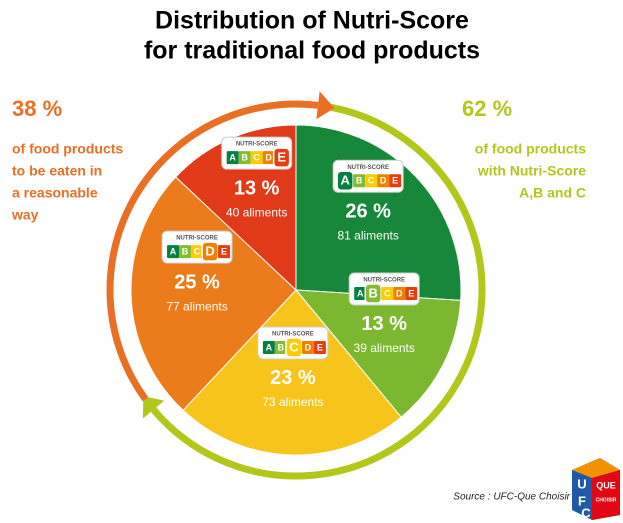 The width and height of the screenshot is (623, 523). I want to click on logo-letter: U, so click(581, 483).